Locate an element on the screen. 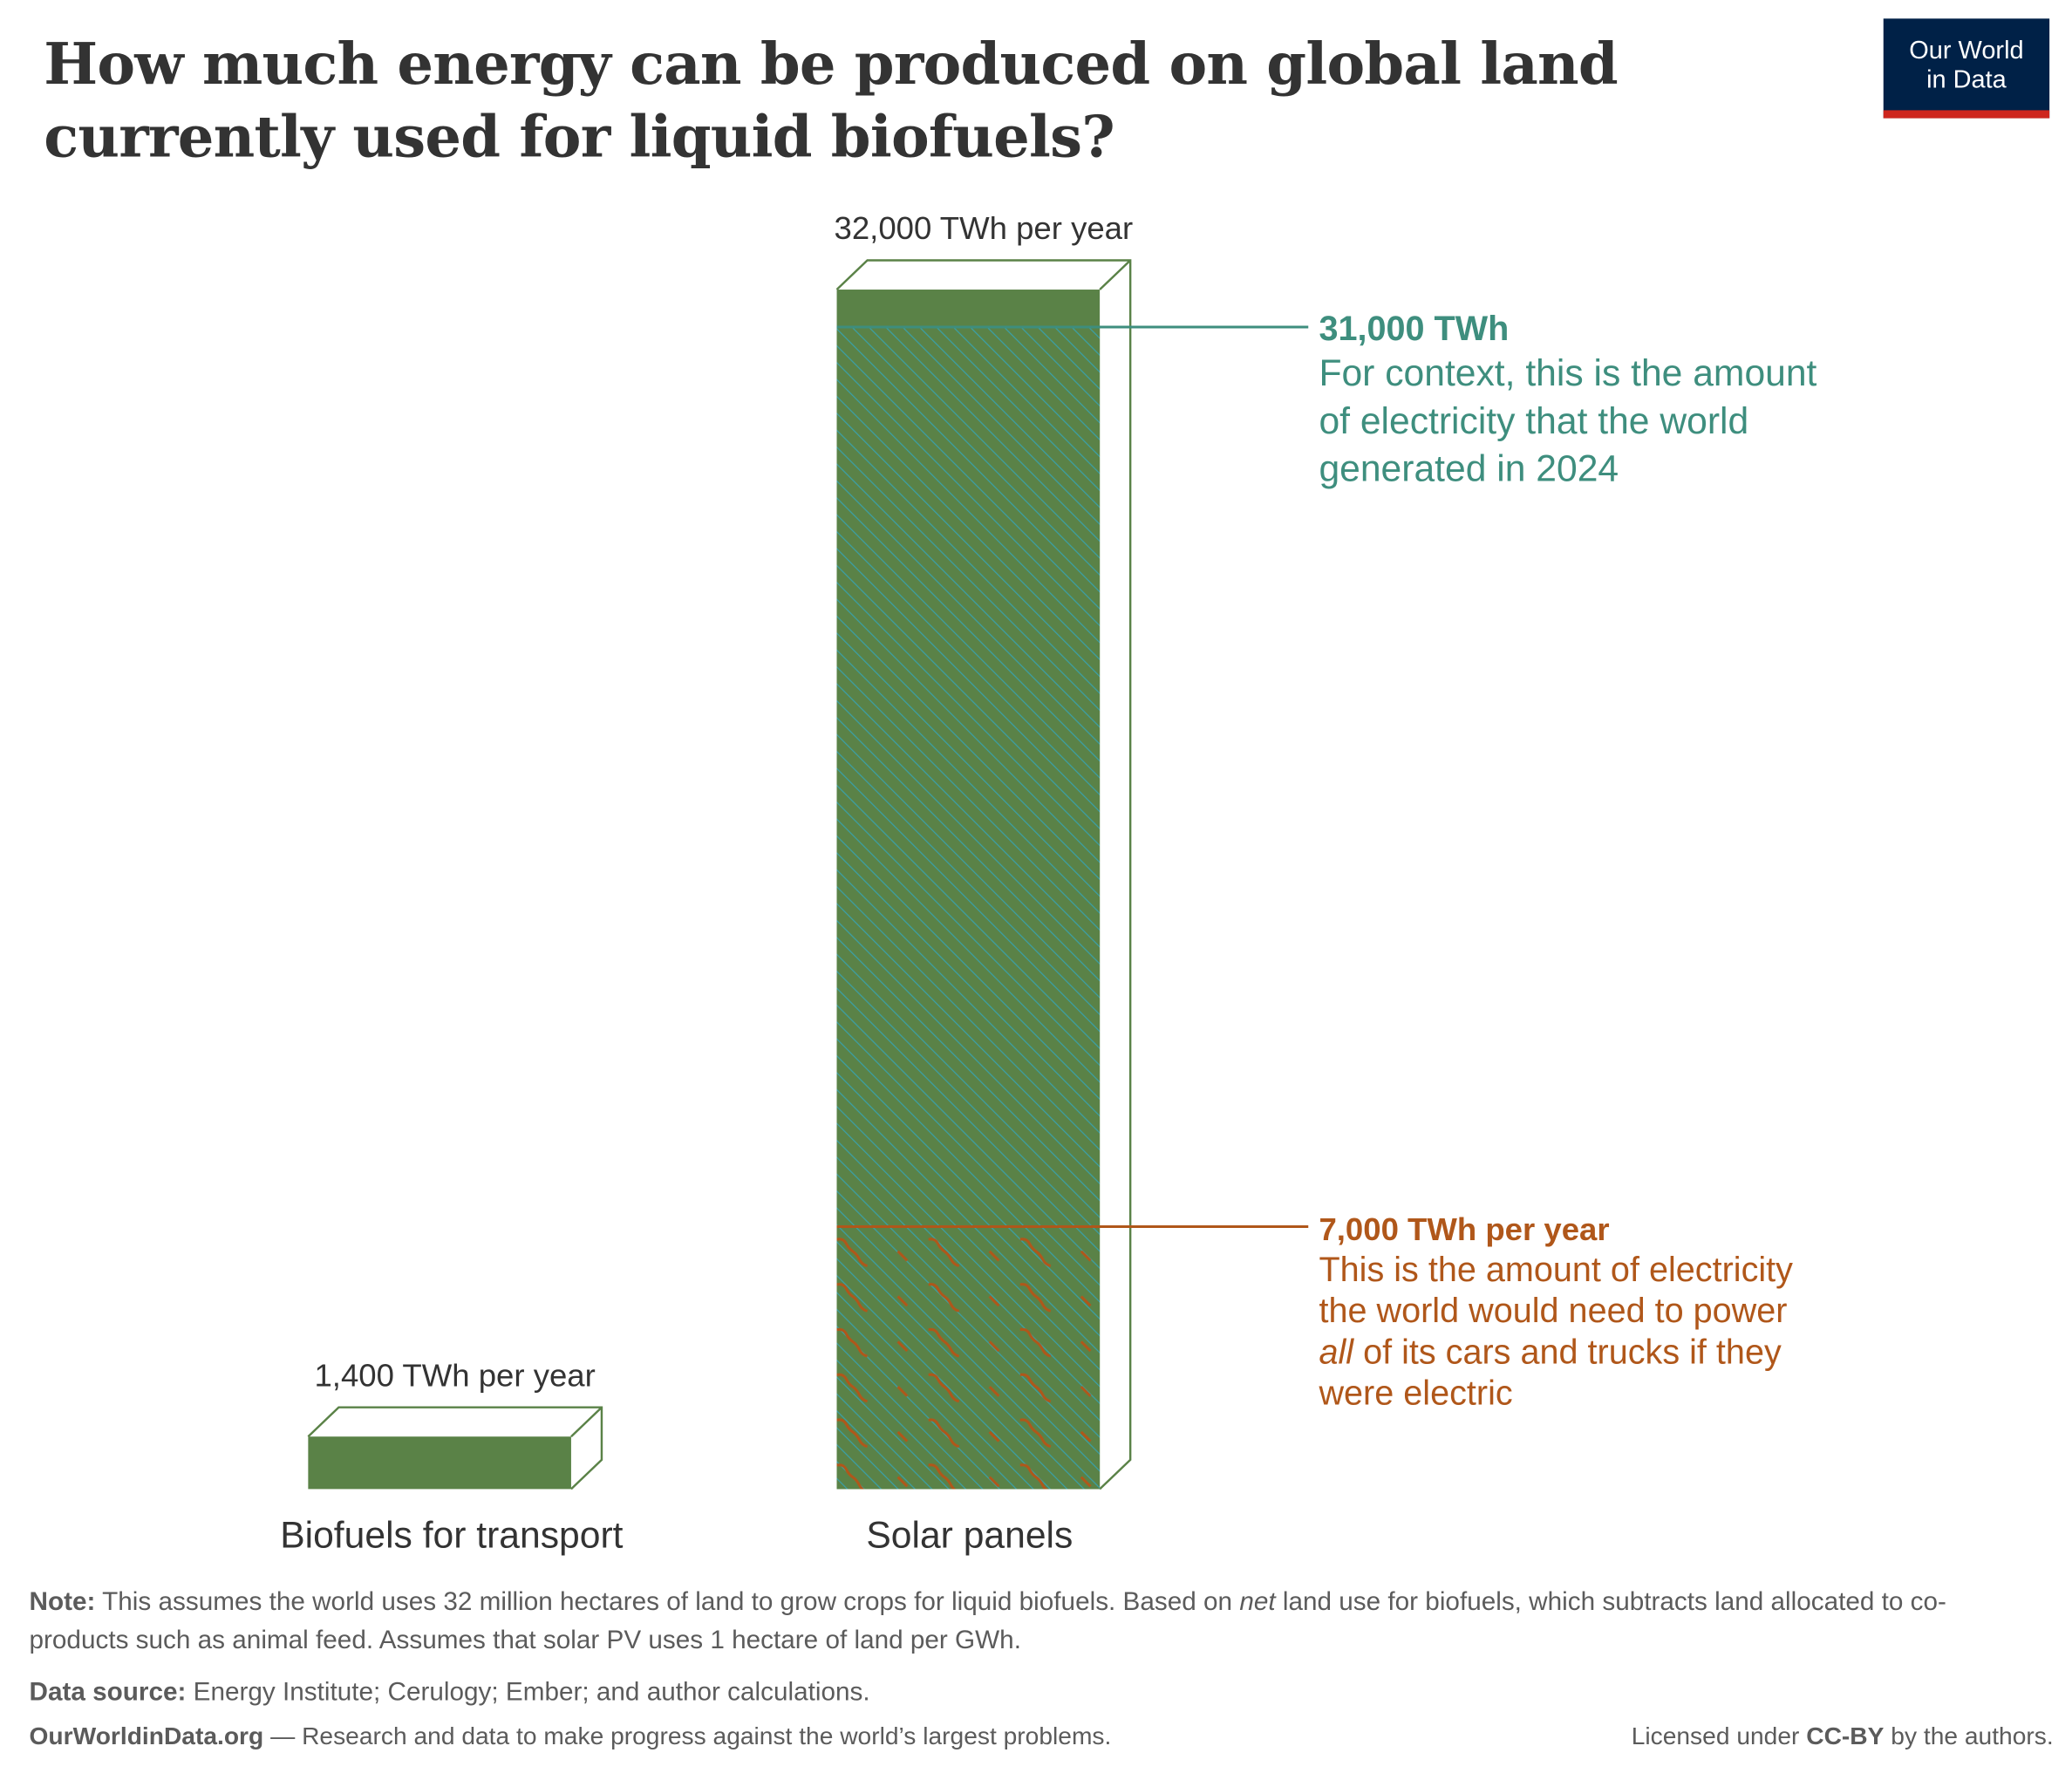 This screenshot has height=1780, width=2072. annotation-title: 7,000 TWh per year is located at coordinates (1464, 1229).